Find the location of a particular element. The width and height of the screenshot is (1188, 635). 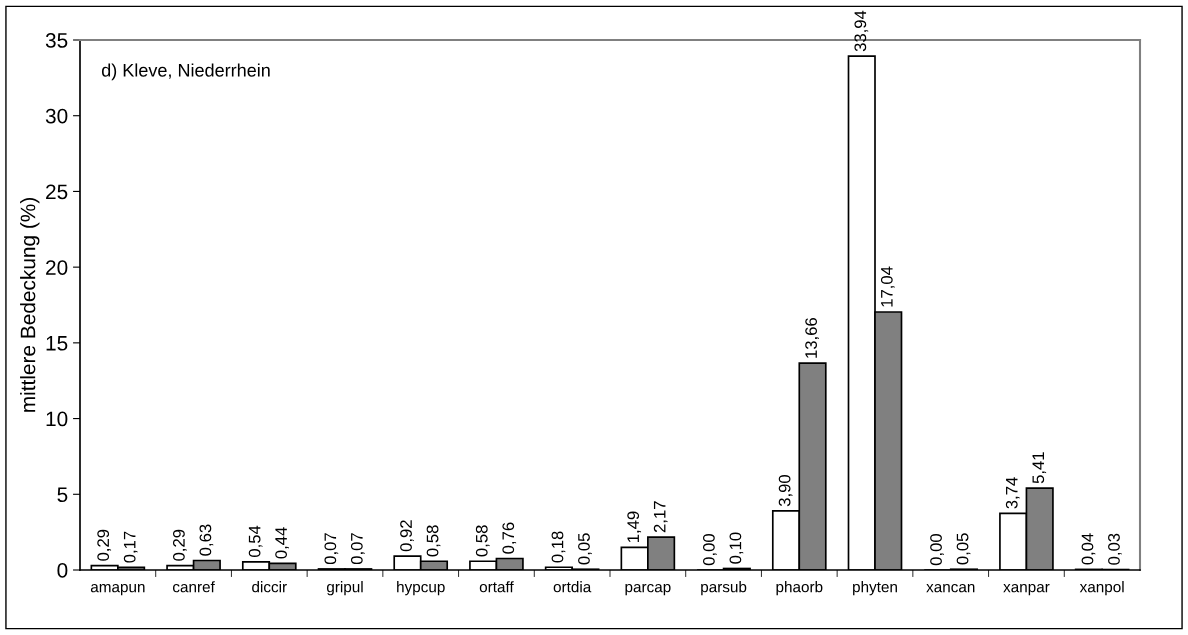

data-label: 33,94 is located at coordinates (861, 31).